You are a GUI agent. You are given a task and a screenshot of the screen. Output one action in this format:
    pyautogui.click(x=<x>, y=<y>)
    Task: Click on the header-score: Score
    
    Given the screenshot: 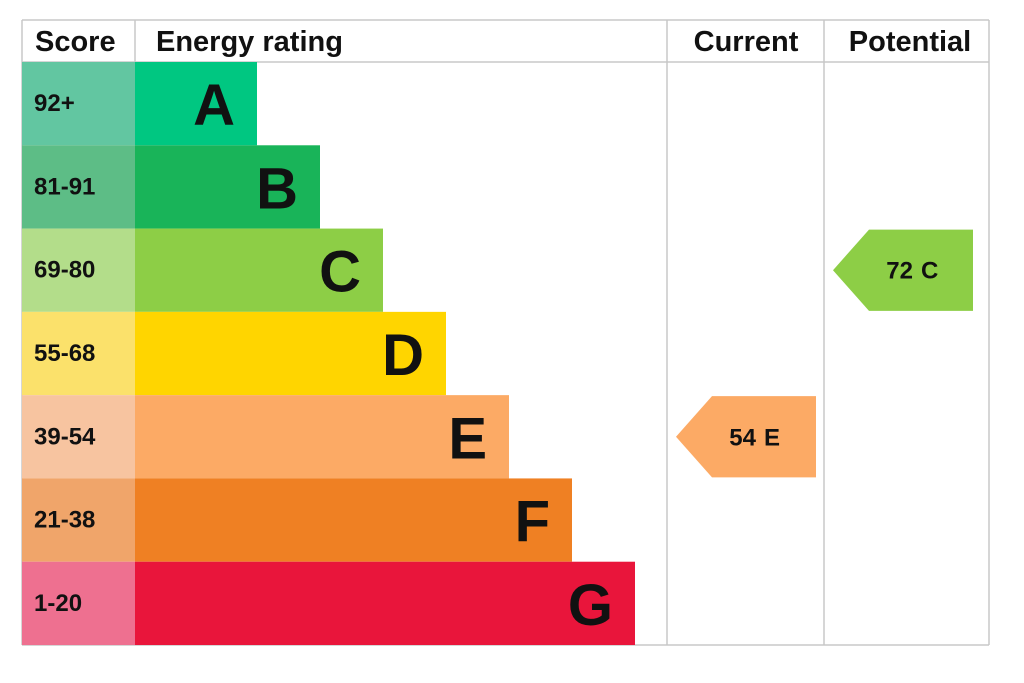 What is the action you would take?
    pyautogui.click(x=75, y=42)
    